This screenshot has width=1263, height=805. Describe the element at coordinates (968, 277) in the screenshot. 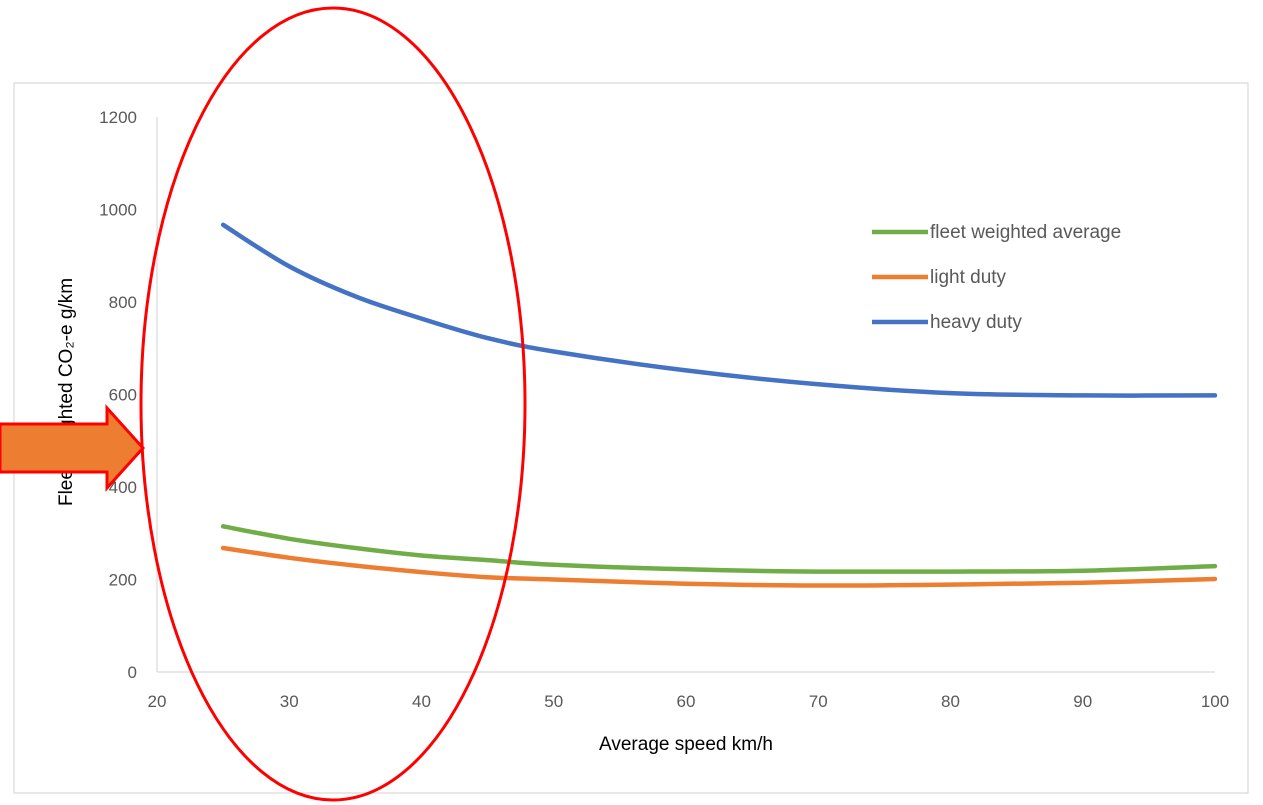

I see `legend-label: light duty` at that location.